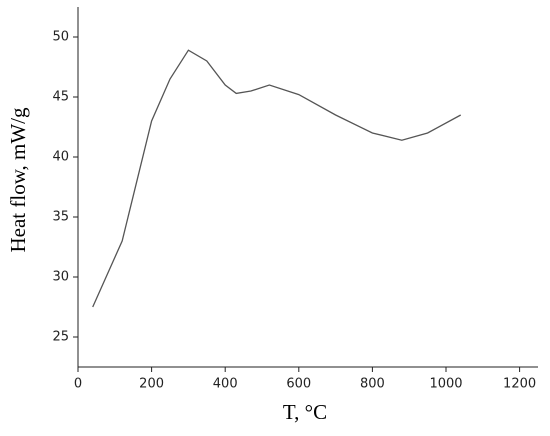 The width and height of the screenshot is (550, 436). I want to click on x-tick-label: 600, so click(298, 384).